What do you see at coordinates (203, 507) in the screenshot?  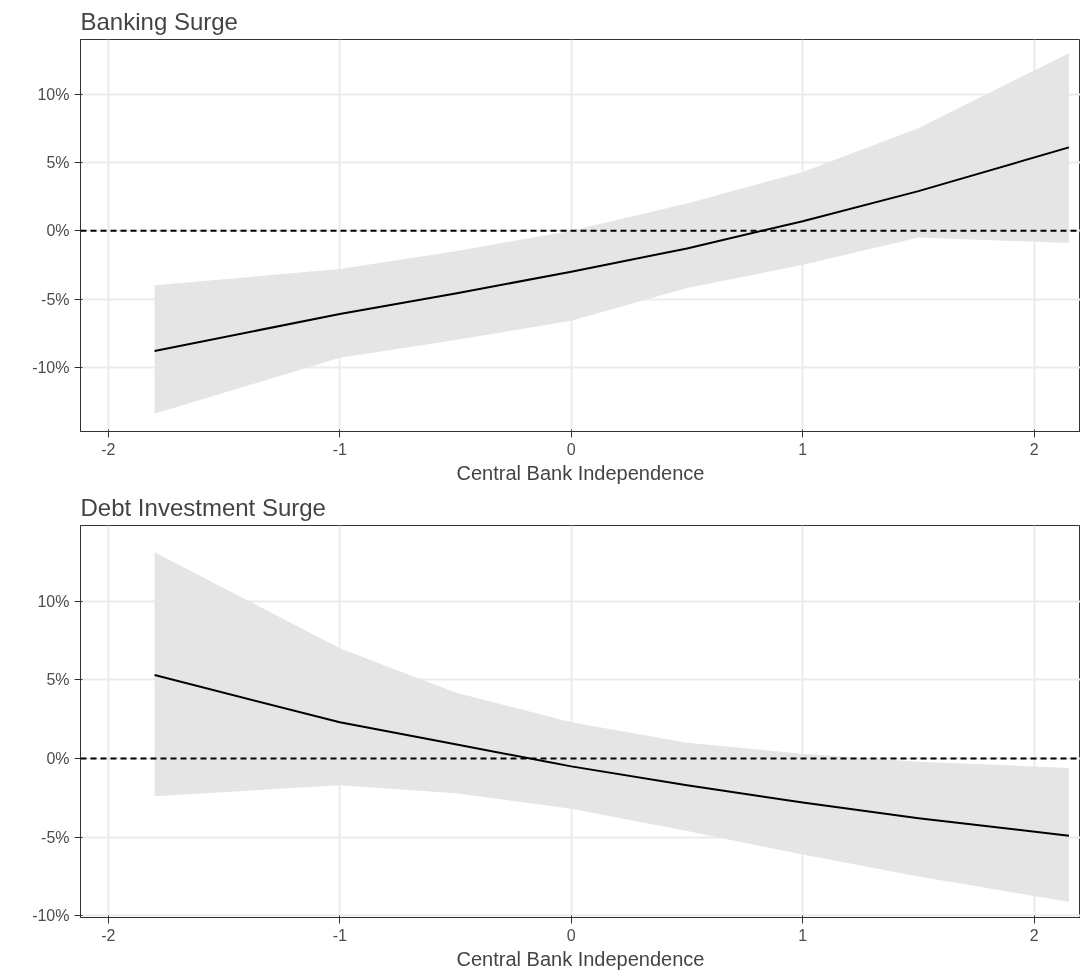 I see `chart-title: Debt Investment Surge` at bounding box center [203, 507].